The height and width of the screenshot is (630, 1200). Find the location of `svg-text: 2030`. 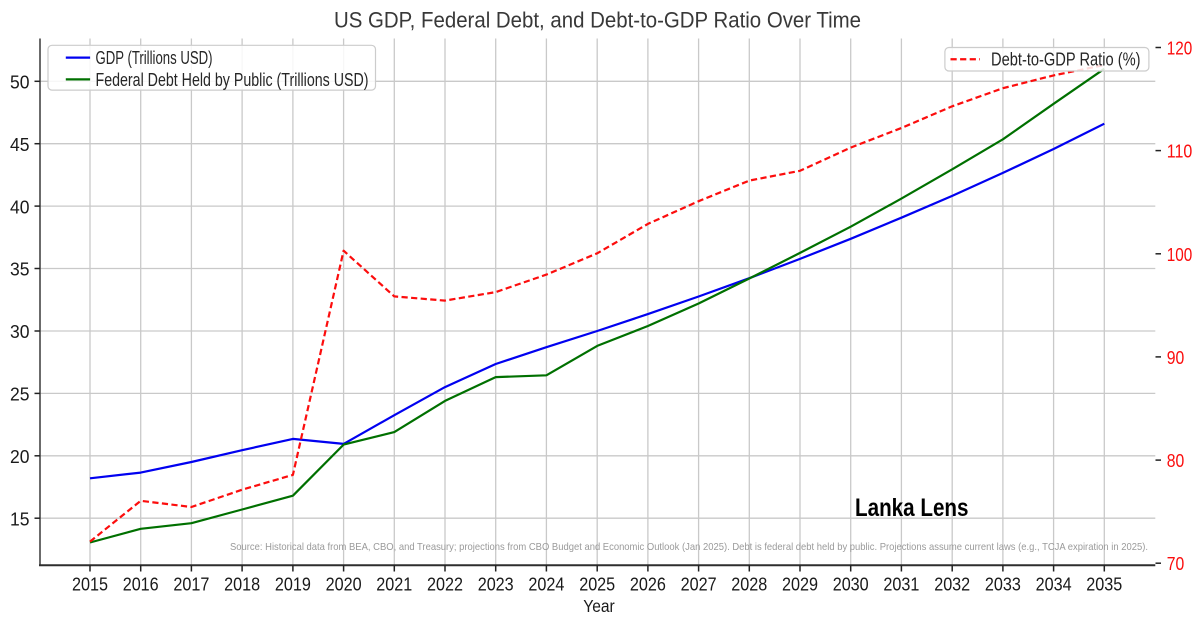

svg-text: 2030 is located at coordinates (851, 584).